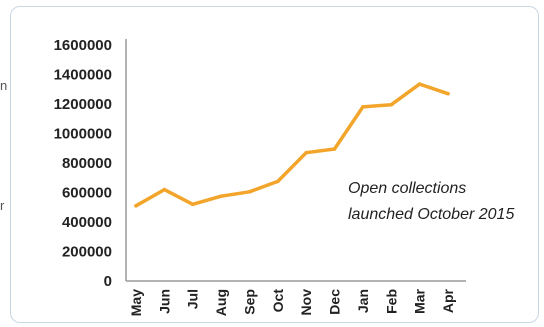 This screenshot has width=544, height=327. Describe the element at coordinates (87, 222) in the screenshot. I see `y-tick-label: 400000` at that location.